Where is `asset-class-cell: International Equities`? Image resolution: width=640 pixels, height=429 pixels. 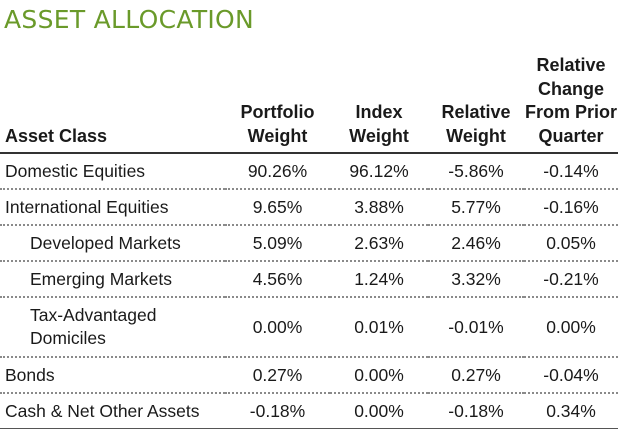
asset-class-cell: International Equities is located at coordinates (112, 207).